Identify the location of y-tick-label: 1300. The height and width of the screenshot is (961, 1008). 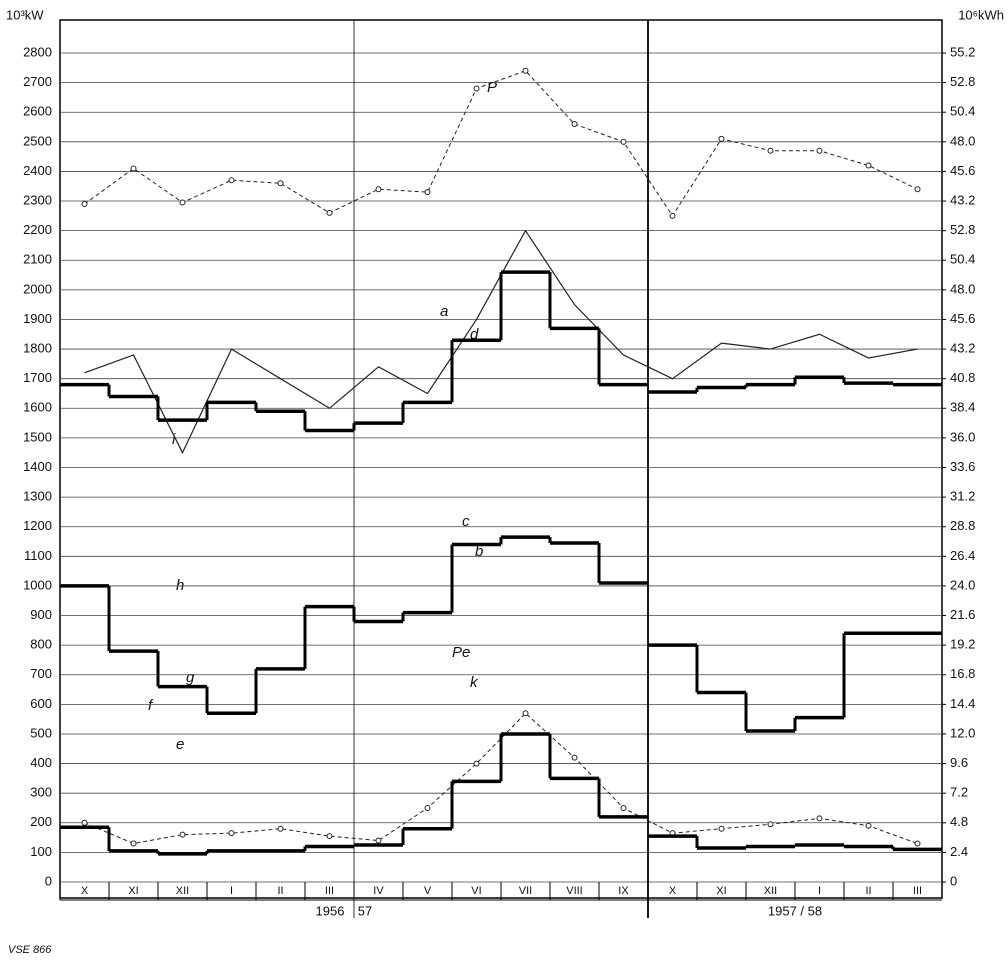
(37, 496).